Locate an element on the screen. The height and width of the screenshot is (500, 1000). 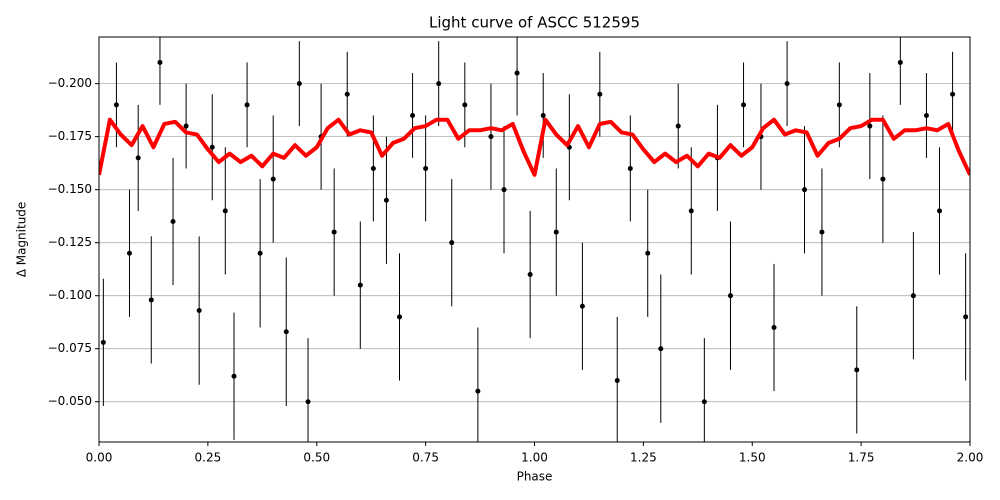
x-tick-label: 0.25 is located at coordinates (208, 458).